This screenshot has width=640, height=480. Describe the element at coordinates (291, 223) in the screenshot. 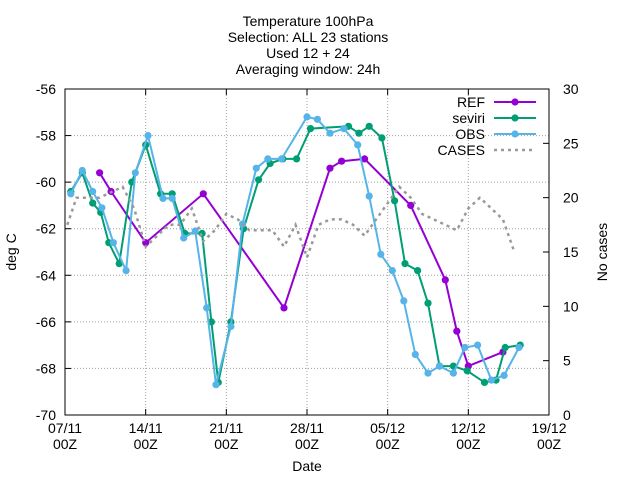

I see `series-line-cases` at that location.